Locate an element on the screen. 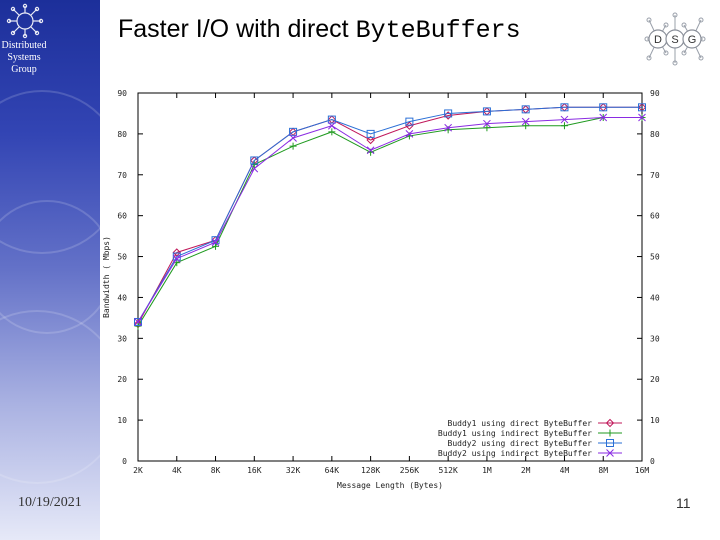  x-tick-label: 8K is located at coordinates (216, 470).